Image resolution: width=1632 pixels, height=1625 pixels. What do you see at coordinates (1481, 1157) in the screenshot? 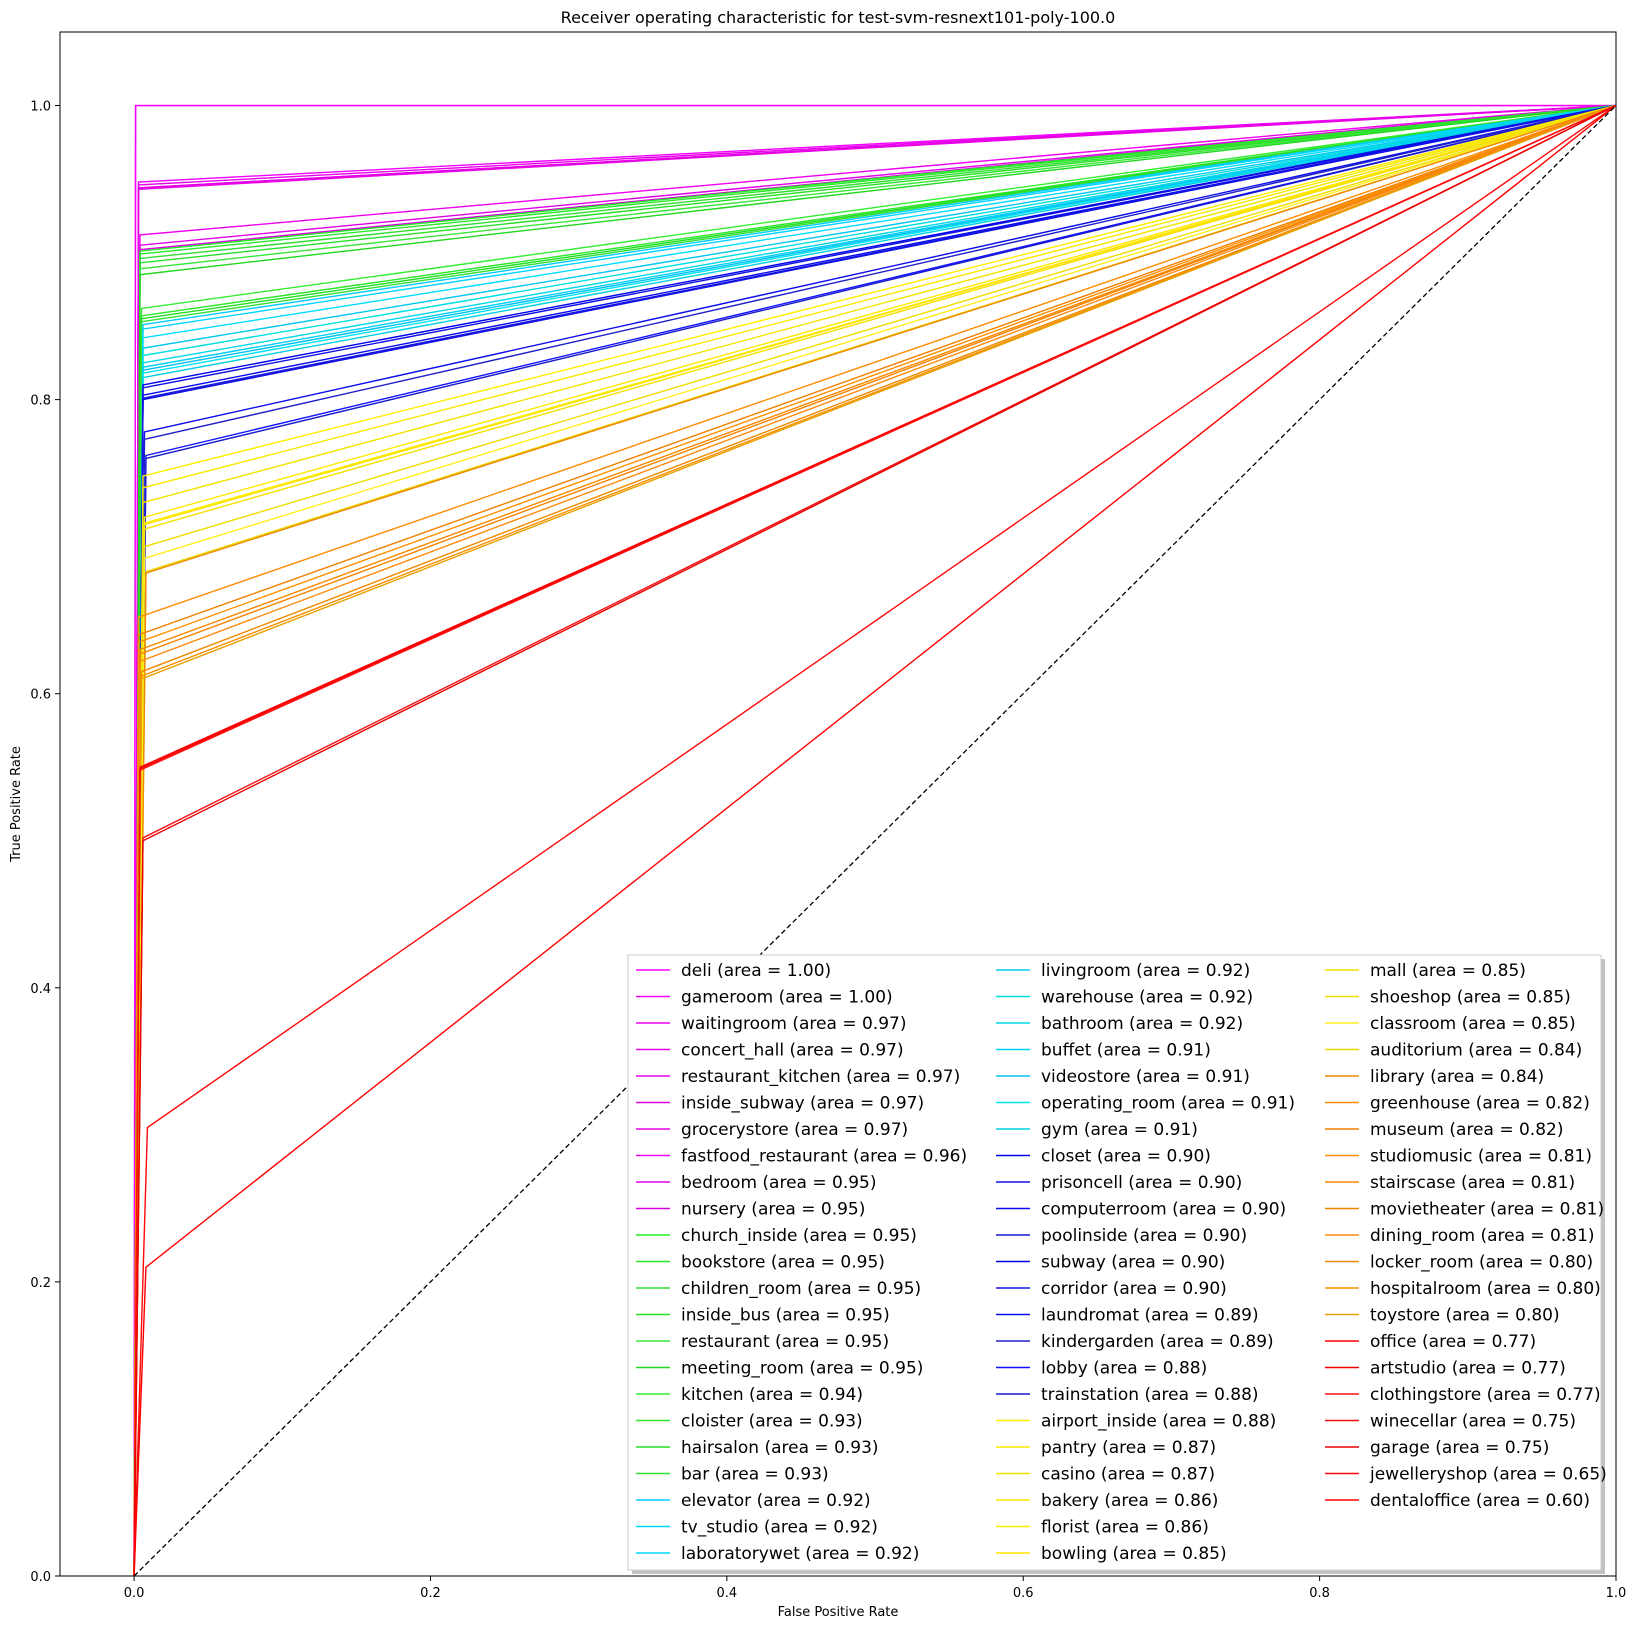
I see `legend-entry-label: studiomusic (area = 0.81)` at bounding box center [1481, 1157].